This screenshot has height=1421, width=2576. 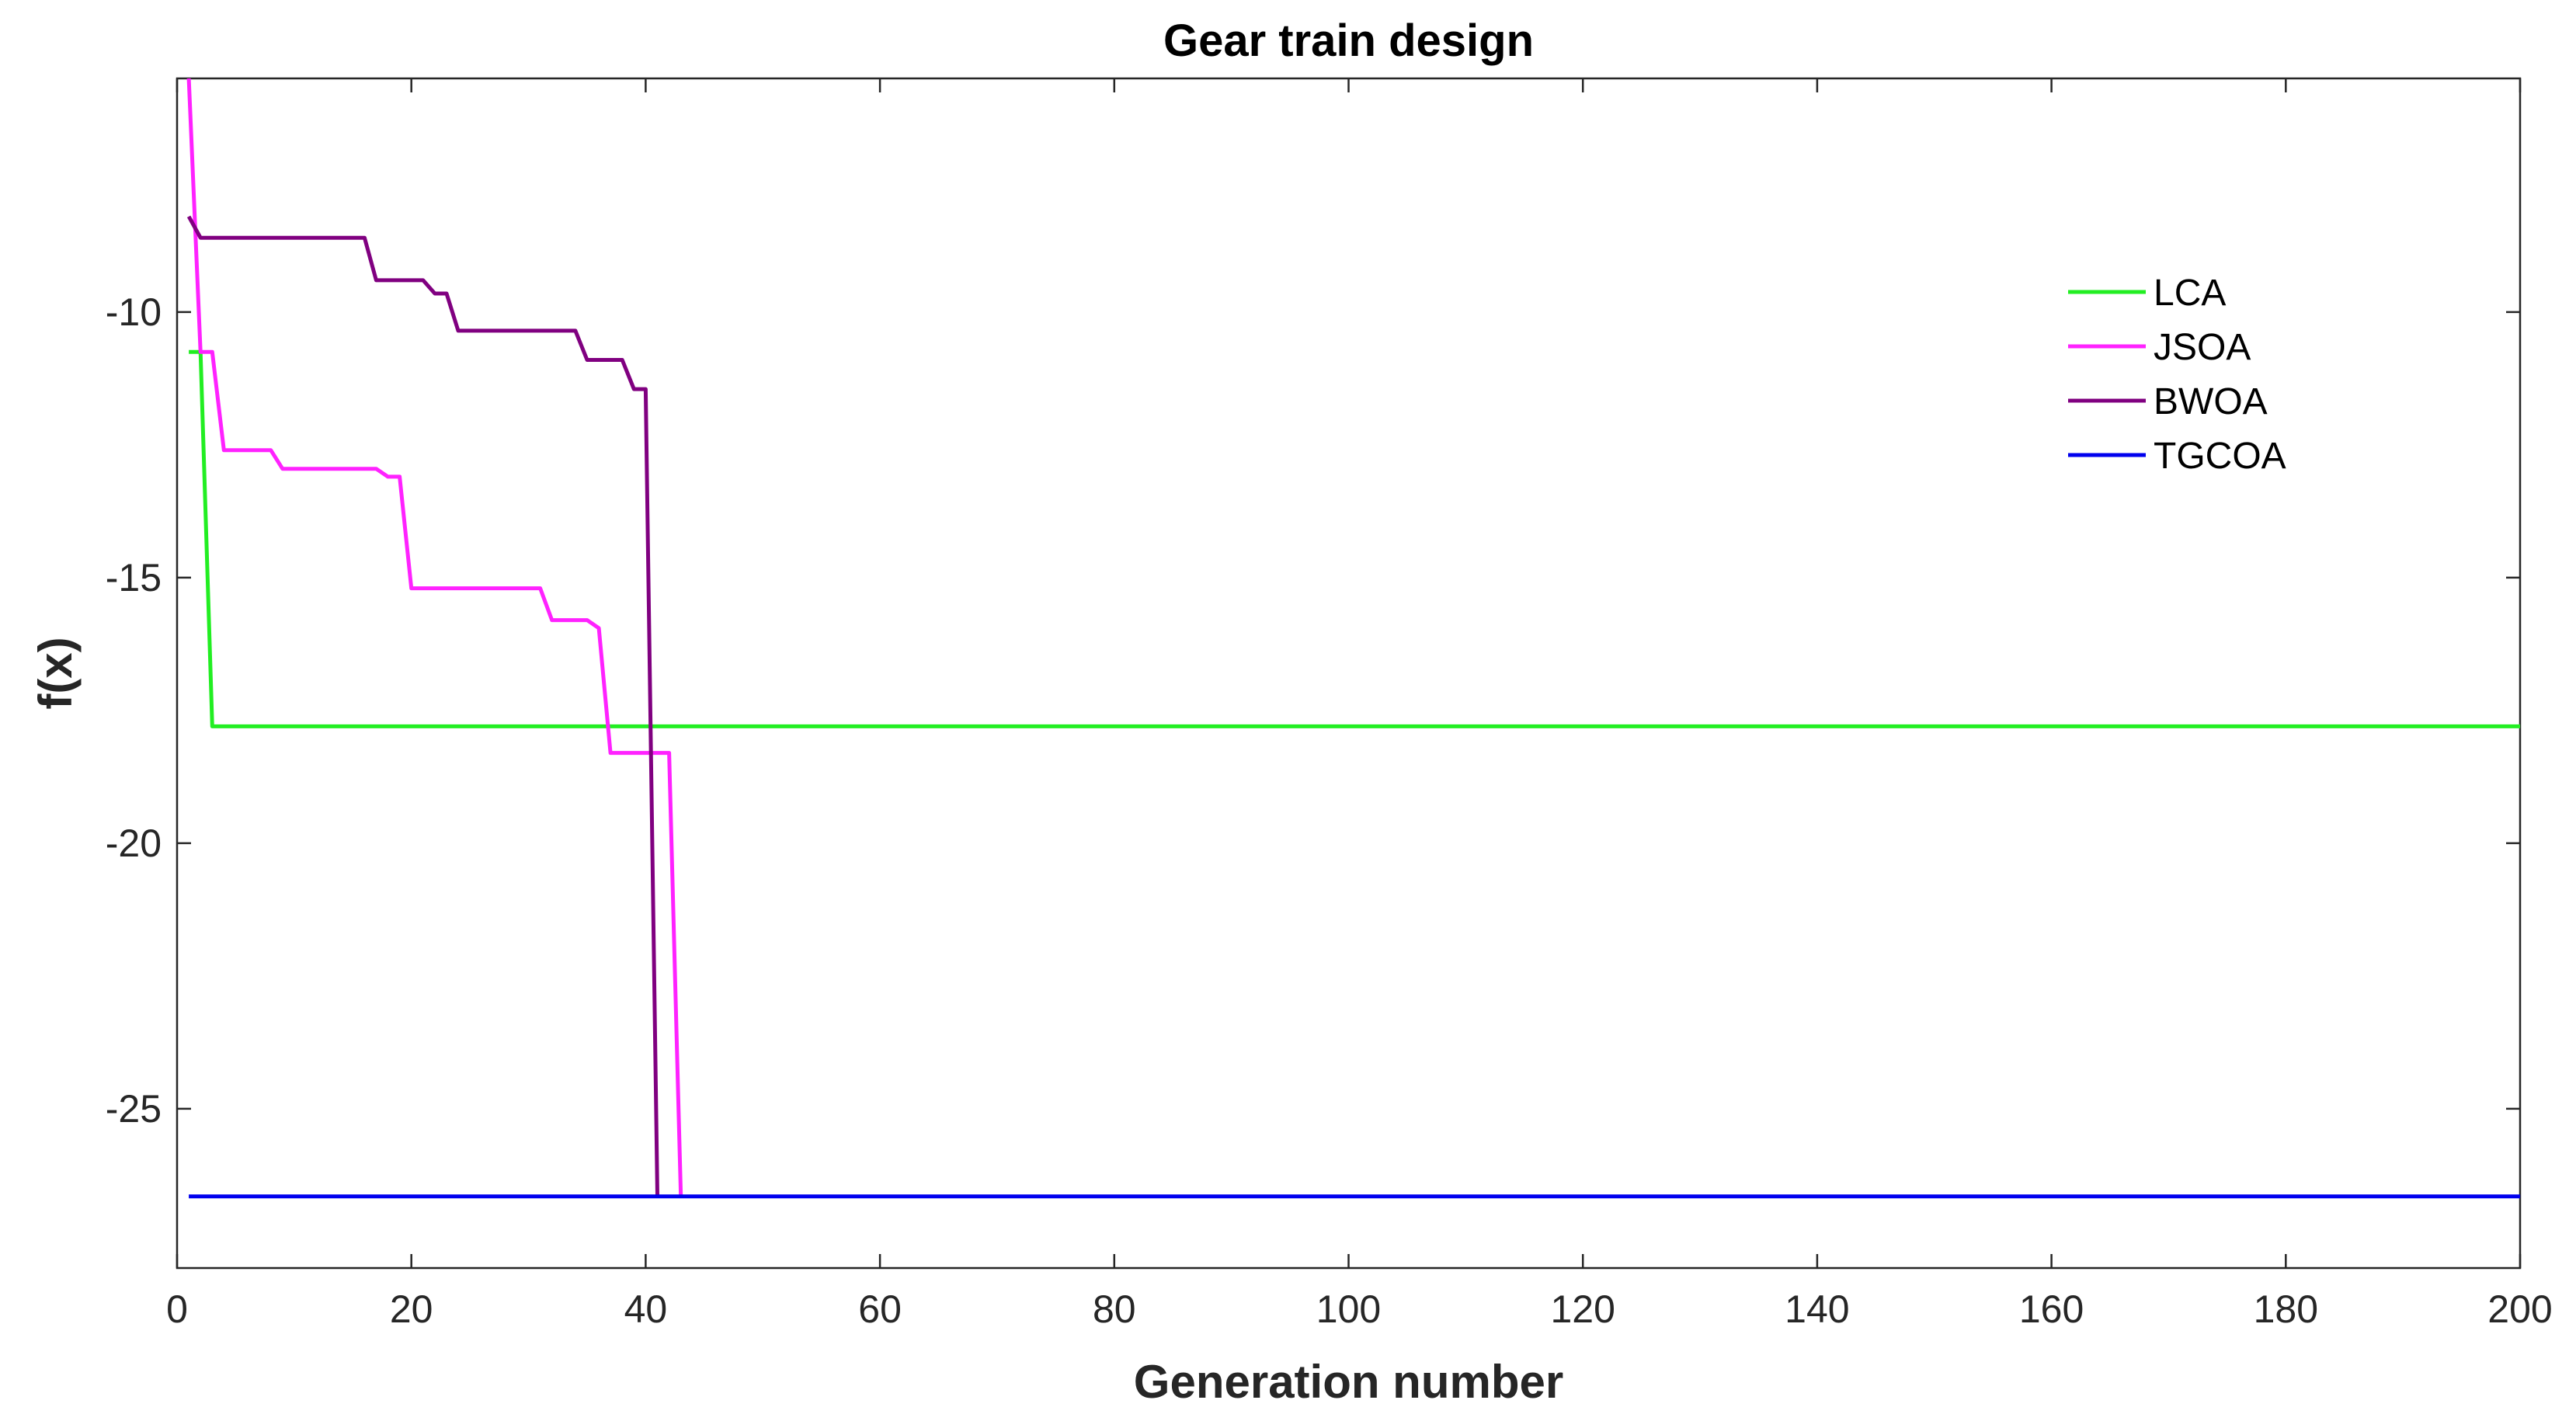 I want to click on x-axis-label: Generation number, so click(x=1348, y=1382).